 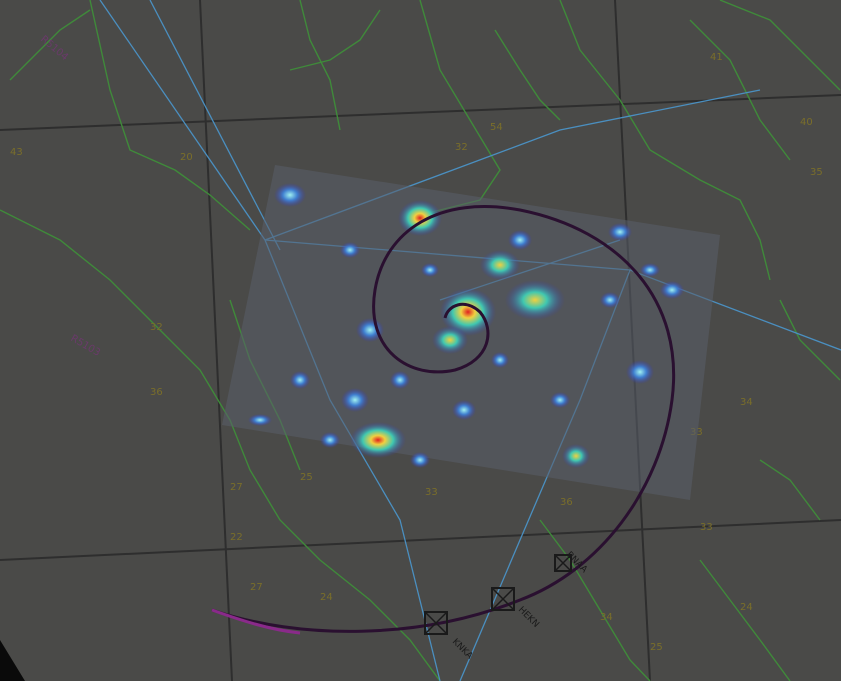 I want to click on svg-text: 35, so click(x=816, y=172).